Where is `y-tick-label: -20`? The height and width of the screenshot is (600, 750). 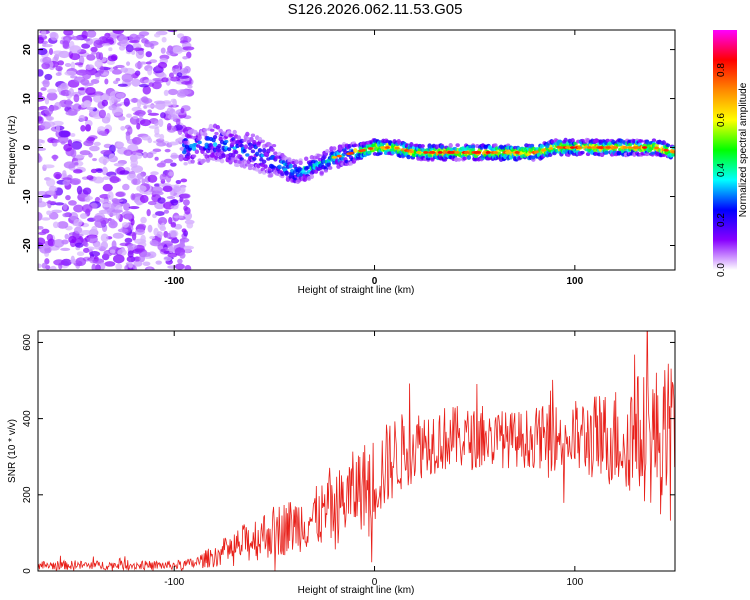
y-tick-label: -20 is located at coordinates (27, 245).